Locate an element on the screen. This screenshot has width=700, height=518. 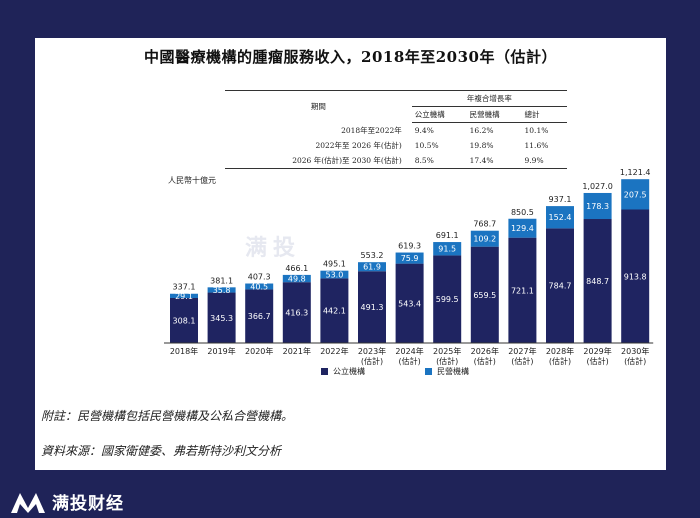
label-total: 937.1 is located at coordinates (560, 199).